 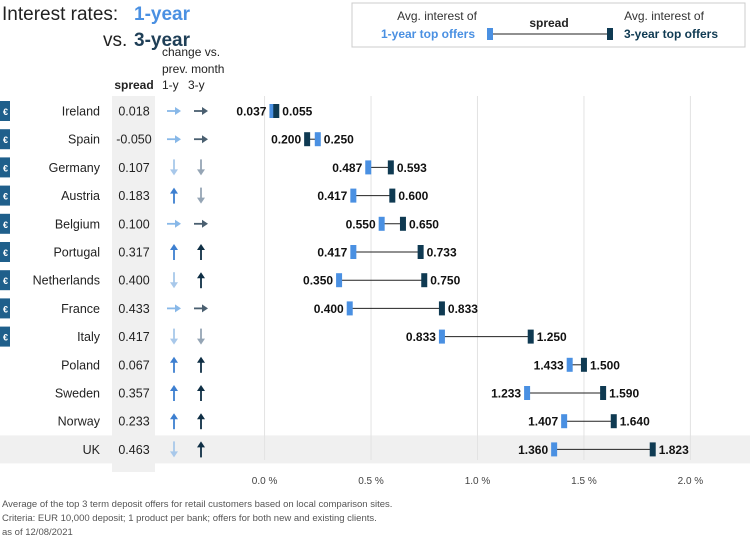 I want to click on table-row: € Belgium 0.100 0.550 0.650, so click(x=219, y=223).